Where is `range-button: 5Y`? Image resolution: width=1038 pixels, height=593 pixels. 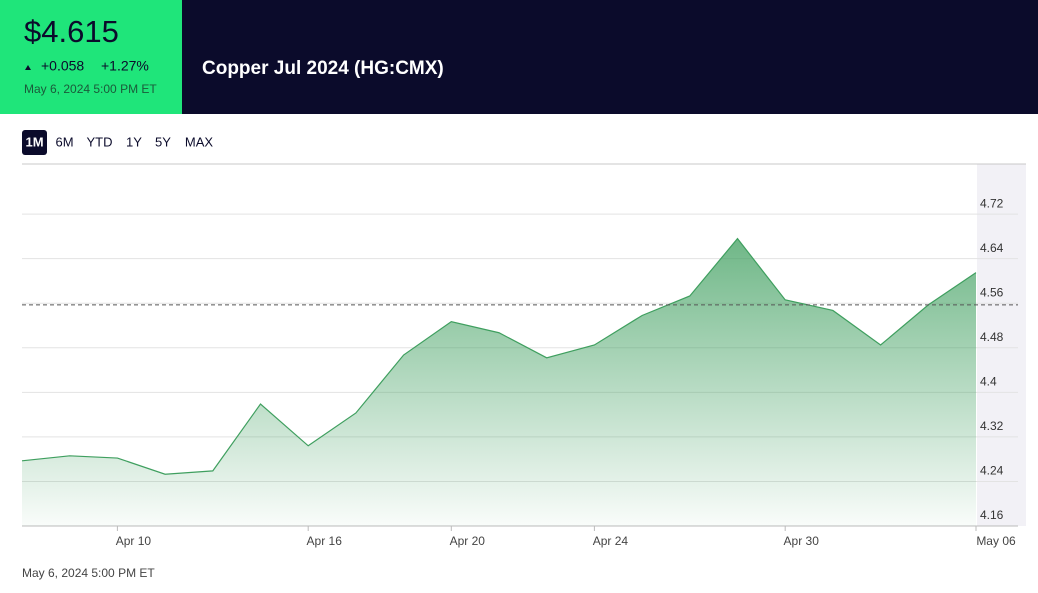 range-button: 5Y is located at coordinates (163, 141).